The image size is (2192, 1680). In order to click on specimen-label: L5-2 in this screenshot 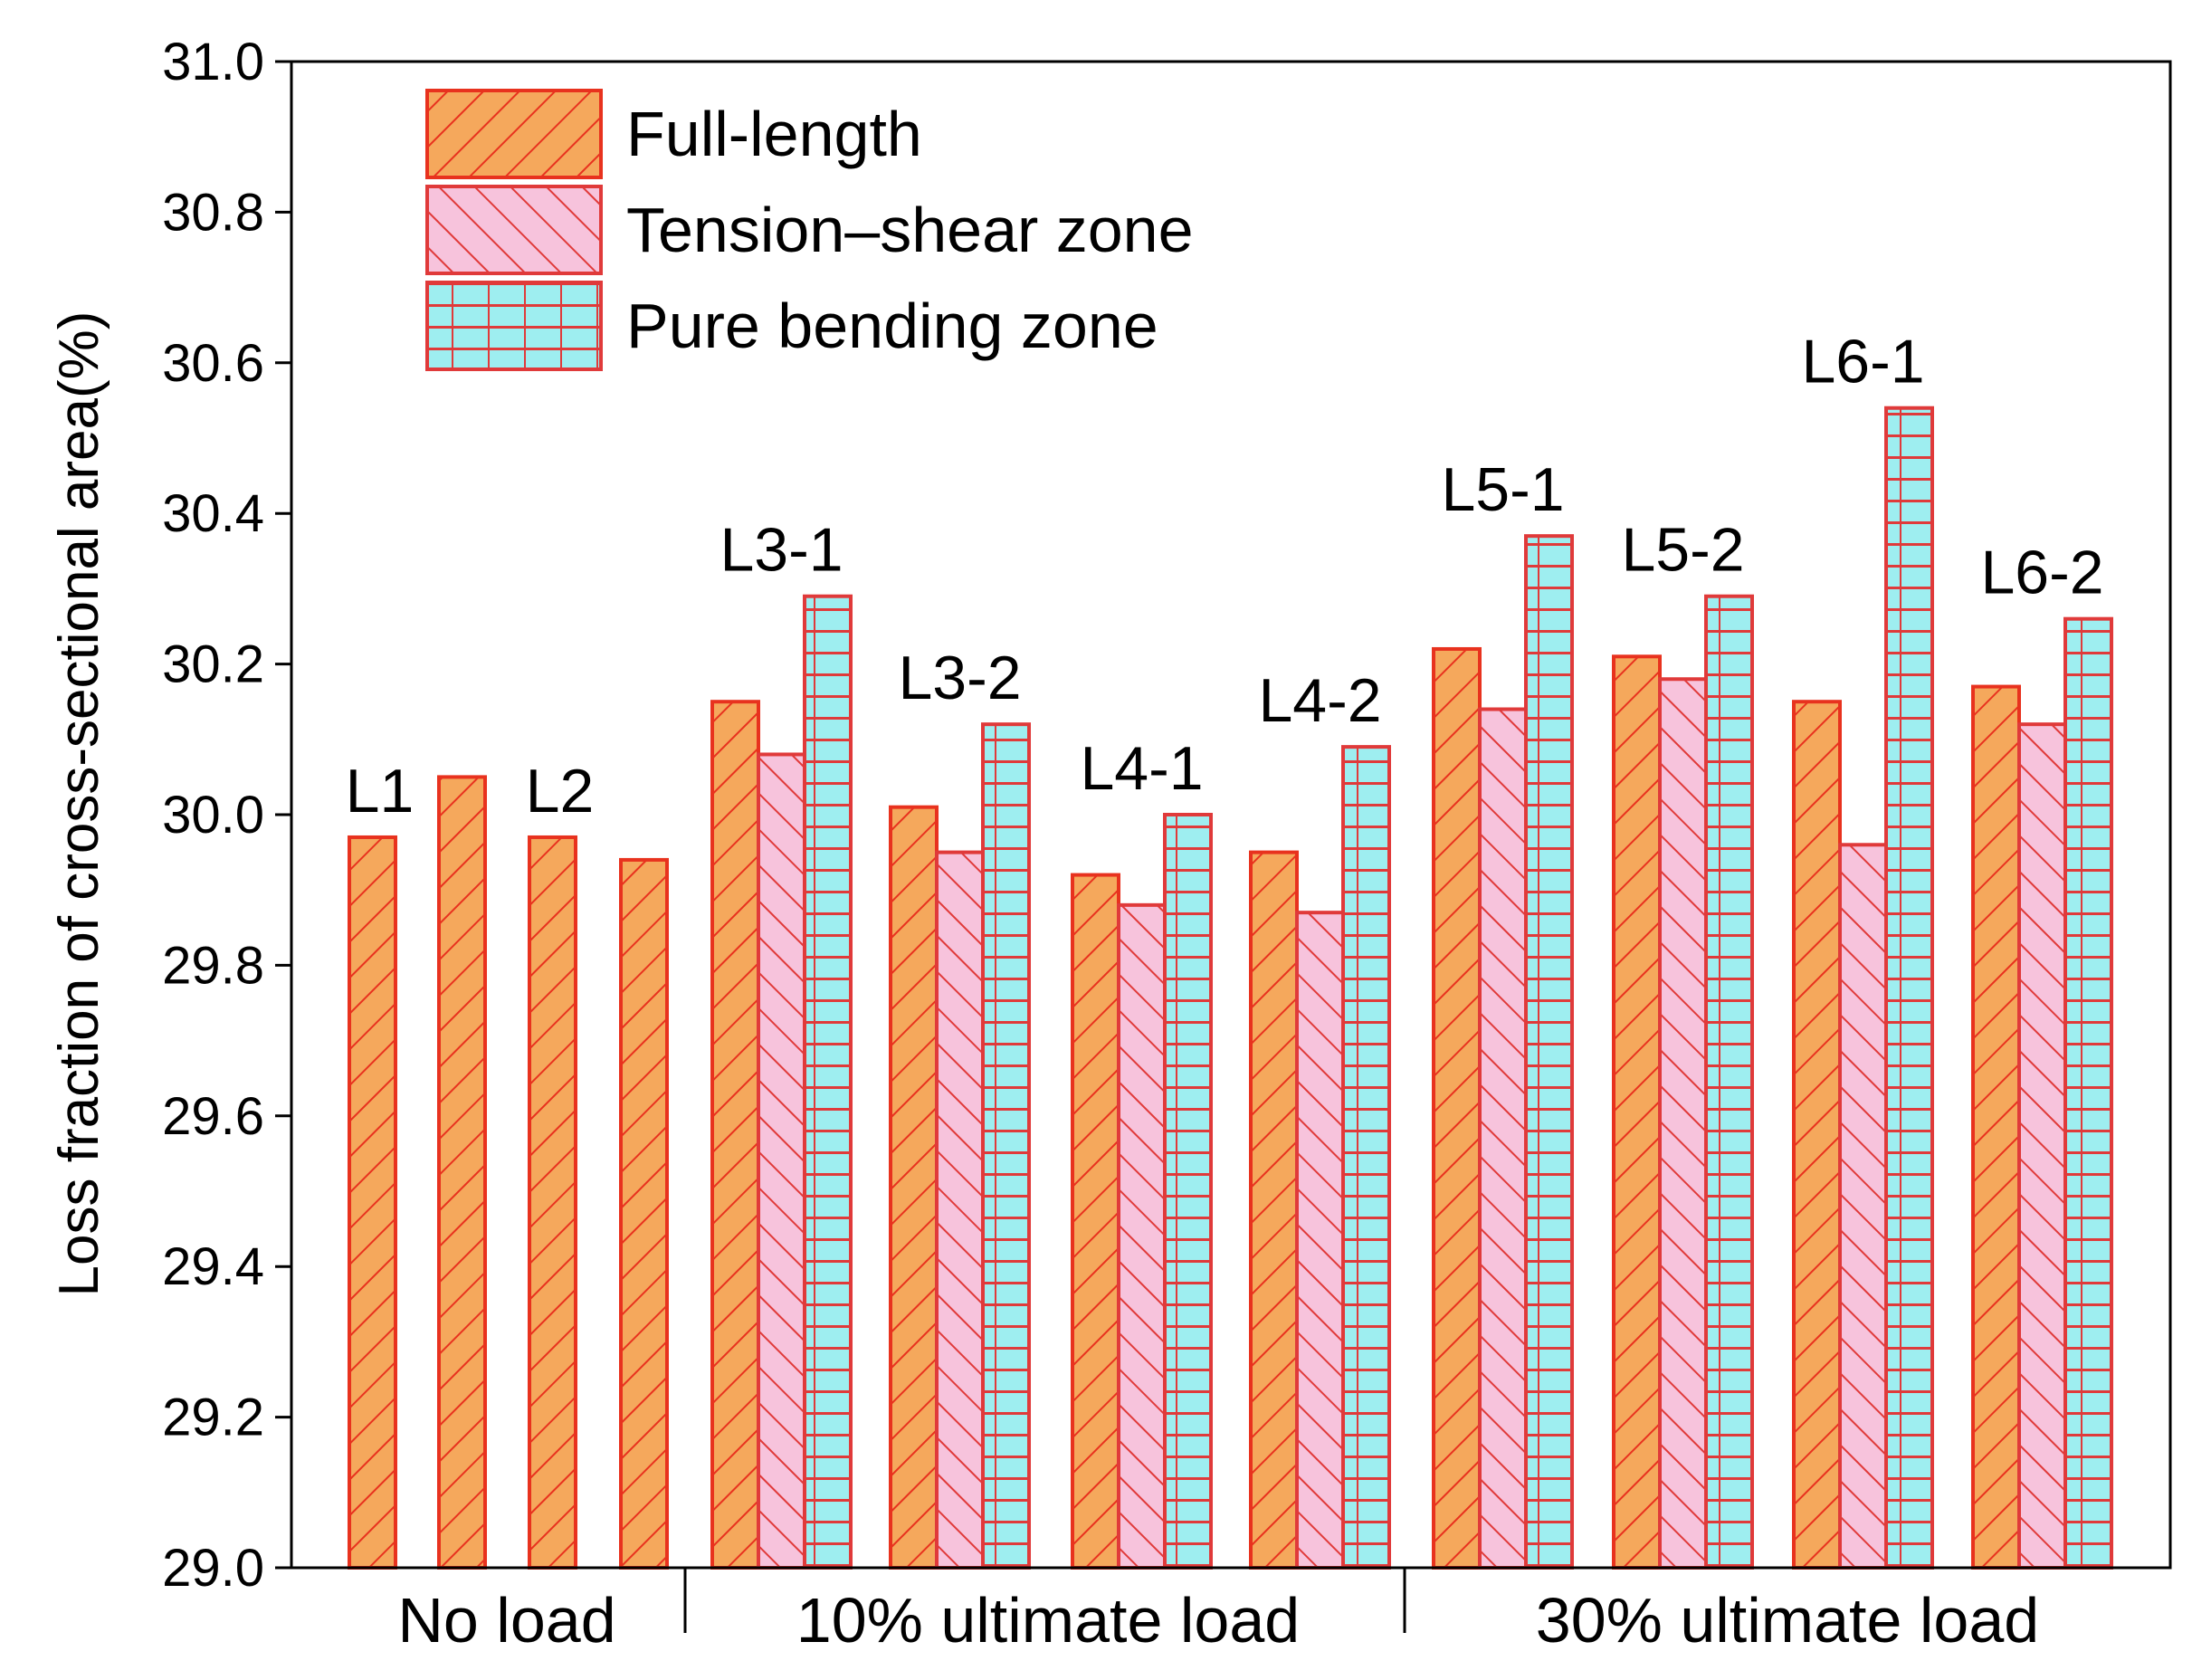, I will do `click(1682, 550)`.